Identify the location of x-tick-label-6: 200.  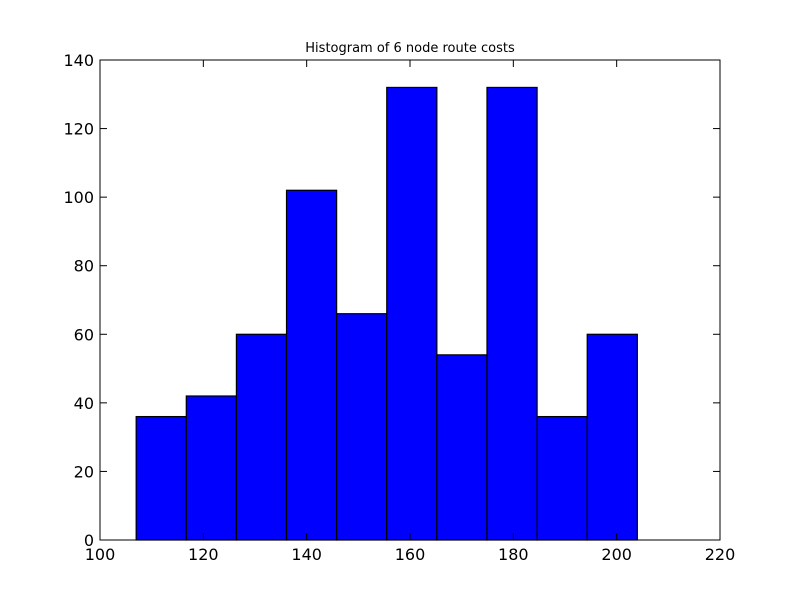
(616, 554).